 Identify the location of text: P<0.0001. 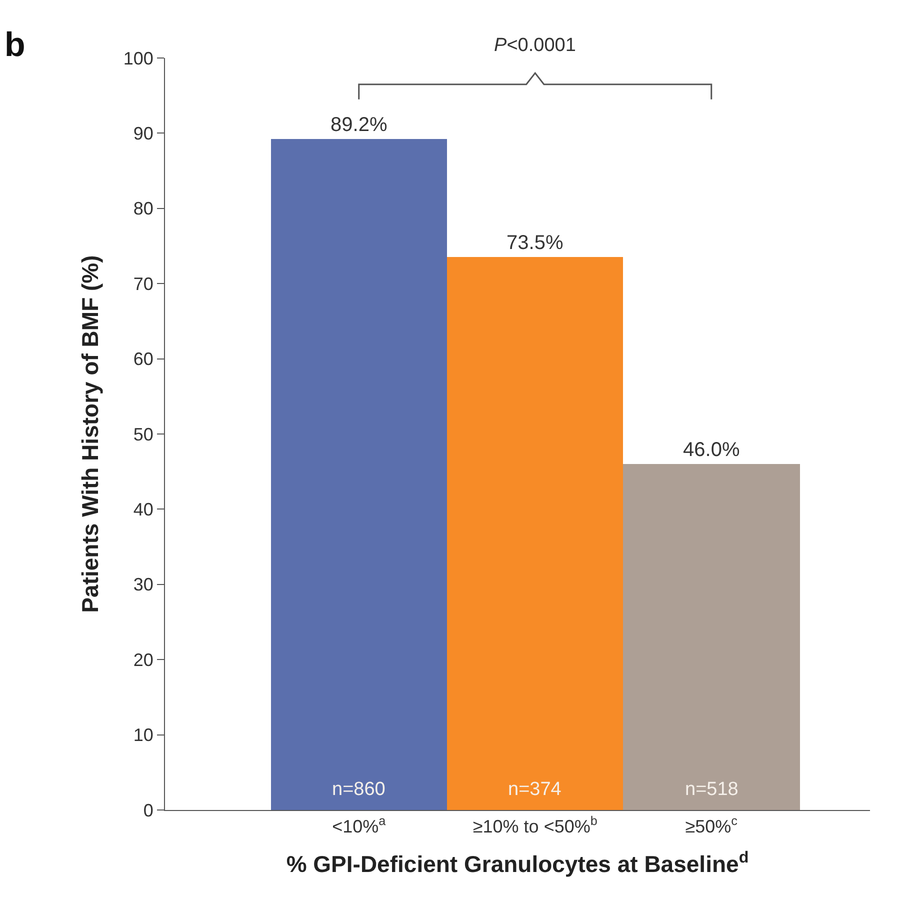
(535, 45).